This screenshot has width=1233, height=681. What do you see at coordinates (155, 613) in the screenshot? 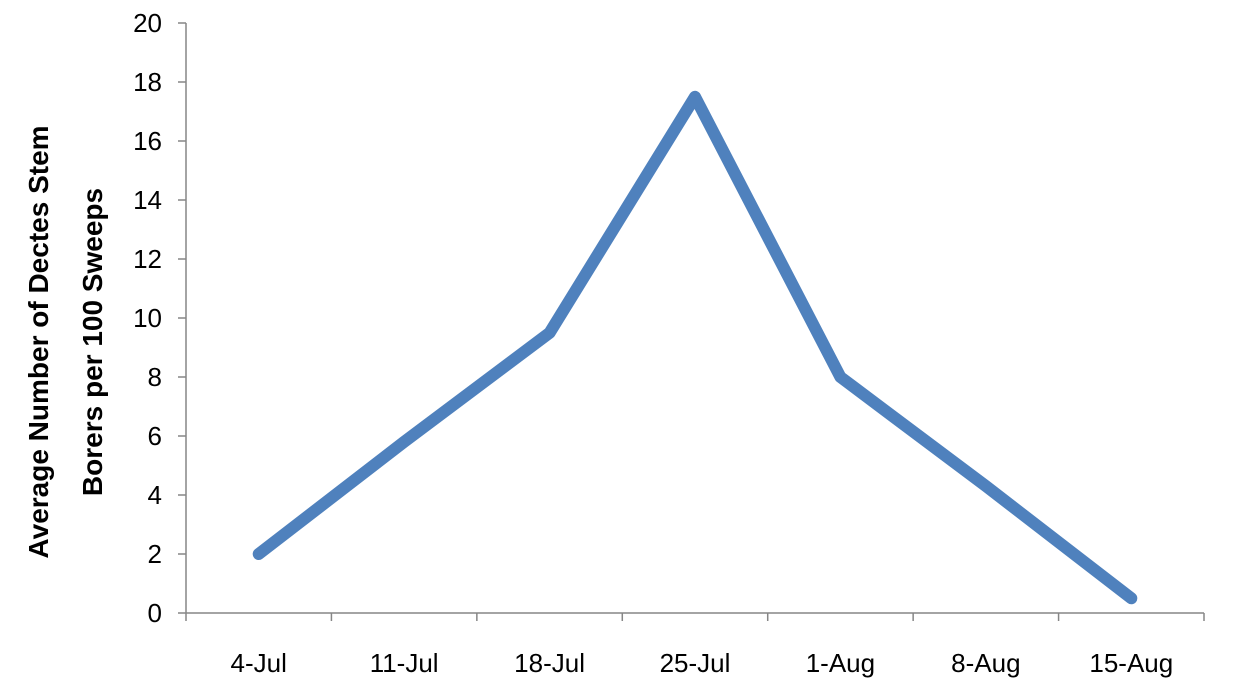
I see `y-tick-label: 0` at bounding box center [155, 613].